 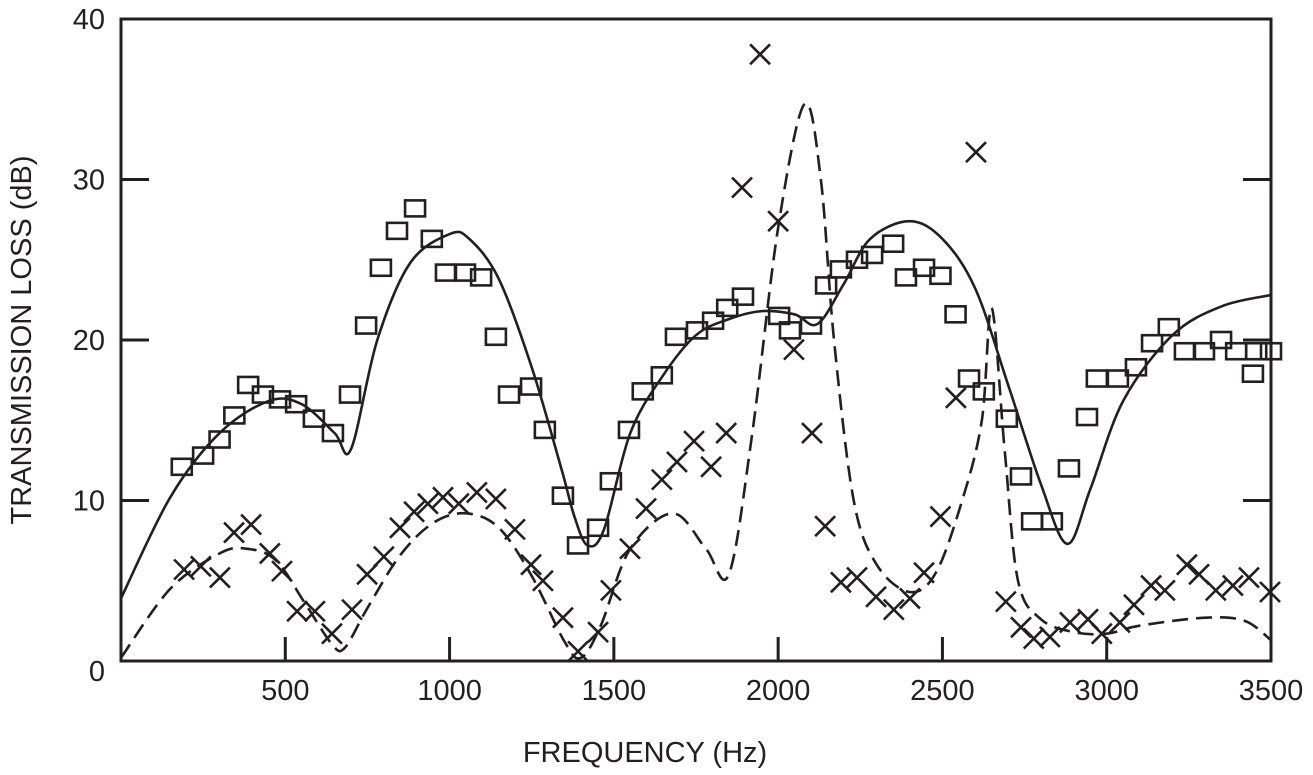 What do you see at coordinates (22, 339) in the screenshot?
I see `y-axis-title: TRANSMISSION LOSS (dB)` at bounding box center [22, 339].